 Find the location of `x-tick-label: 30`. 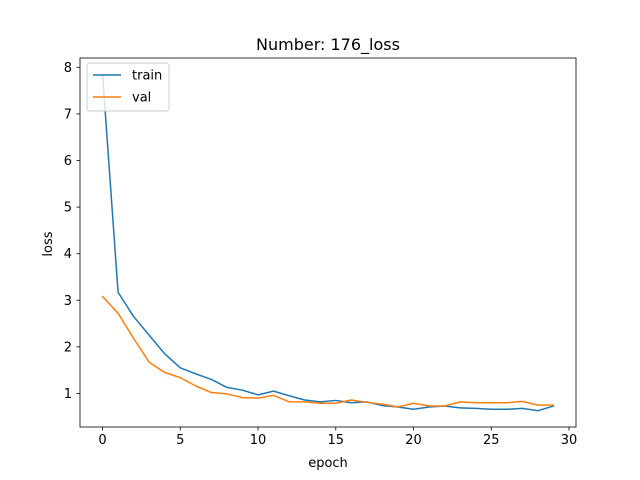

x-tick-label: 30 is located at coordinates (569, 440).